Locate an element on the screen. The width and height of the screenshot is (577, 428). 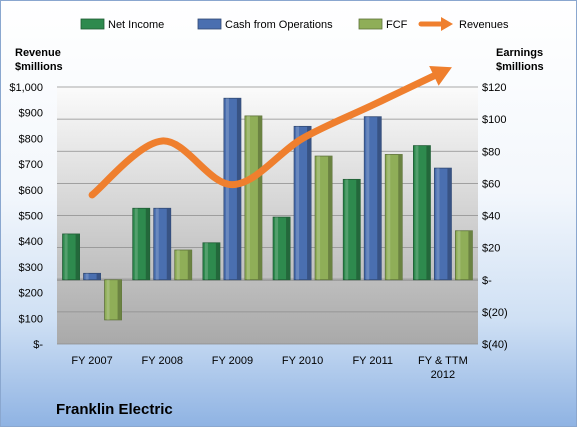
right-axis: $(40) $(20) $- $20 $40 $60 $80 $100 $120 is located at coordinates (495, 216).